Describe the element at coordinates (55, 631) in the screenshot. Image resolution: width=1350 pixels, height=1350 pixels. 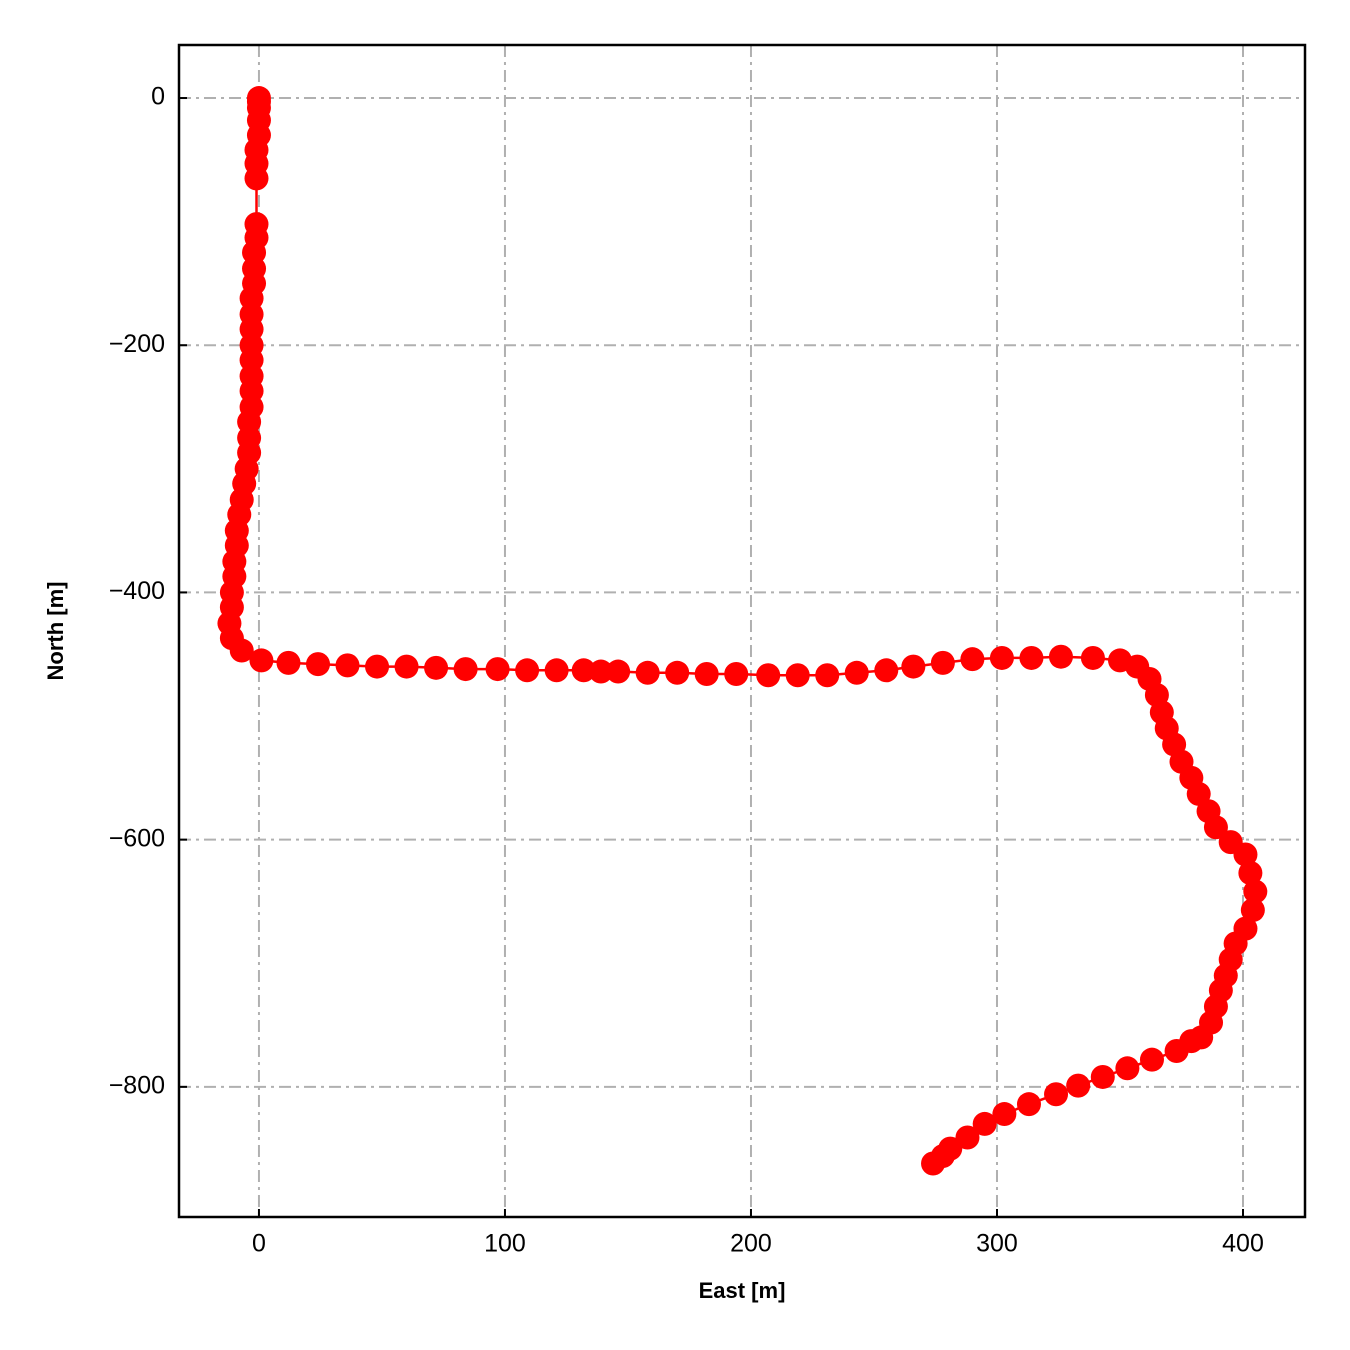
I see `y-axis-label: North [m]` at that location.